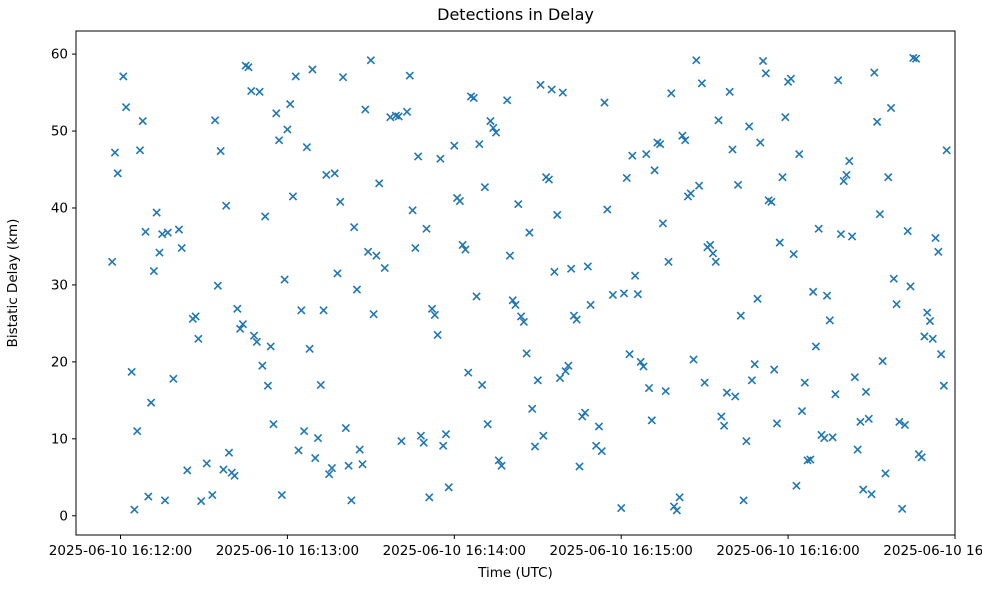 This screenshot has height=590, width=982. Describe the element at coordinates (515, 573) in the screenshot. I see `x-axis-label: Time (UTC)` at that location.